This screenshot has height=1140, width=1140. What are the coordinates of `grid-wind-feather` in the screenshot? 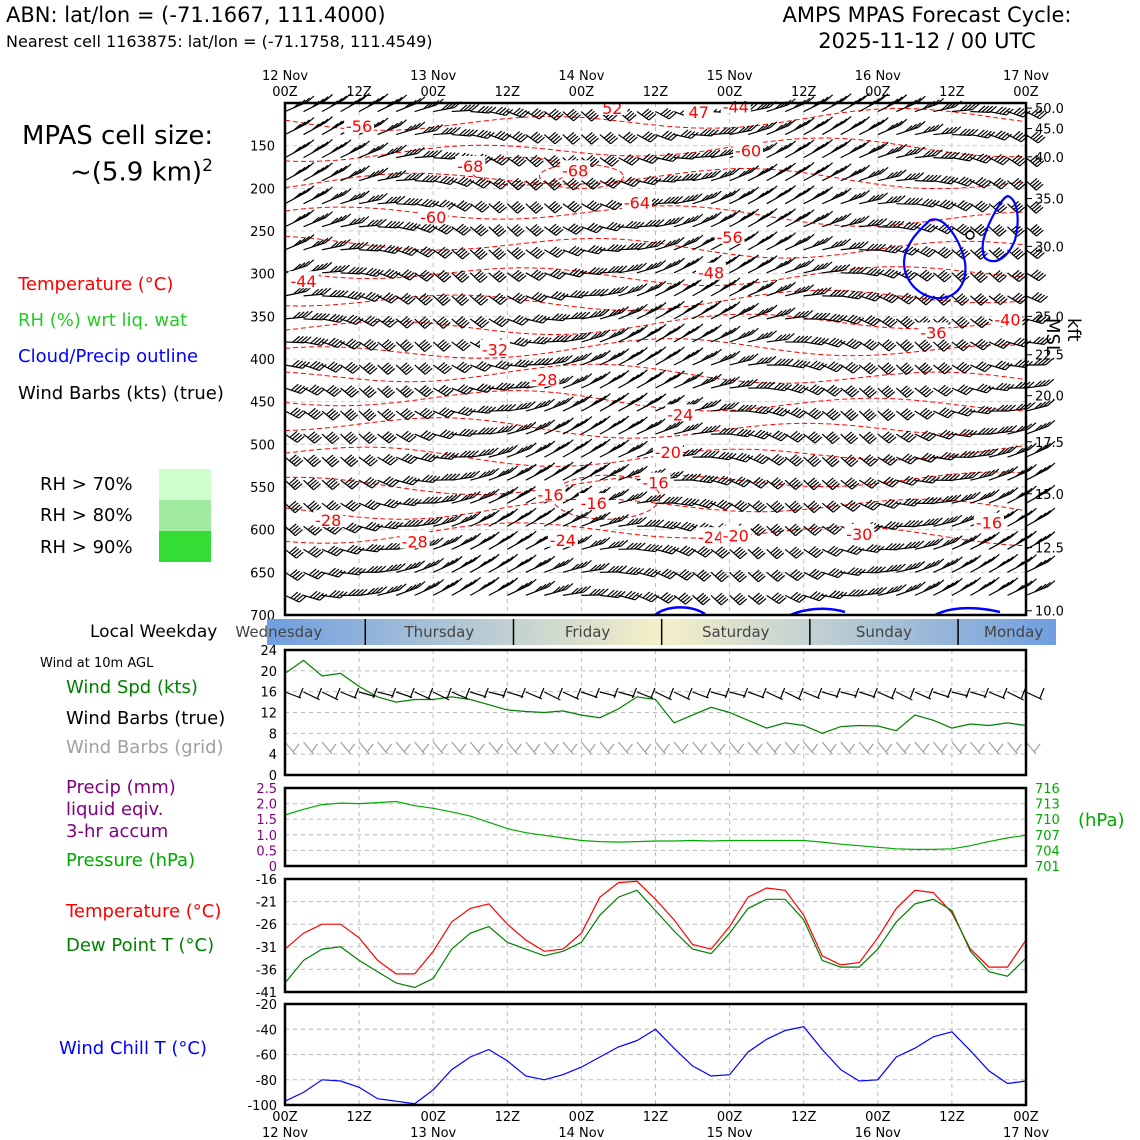 It's located at (389, 748).